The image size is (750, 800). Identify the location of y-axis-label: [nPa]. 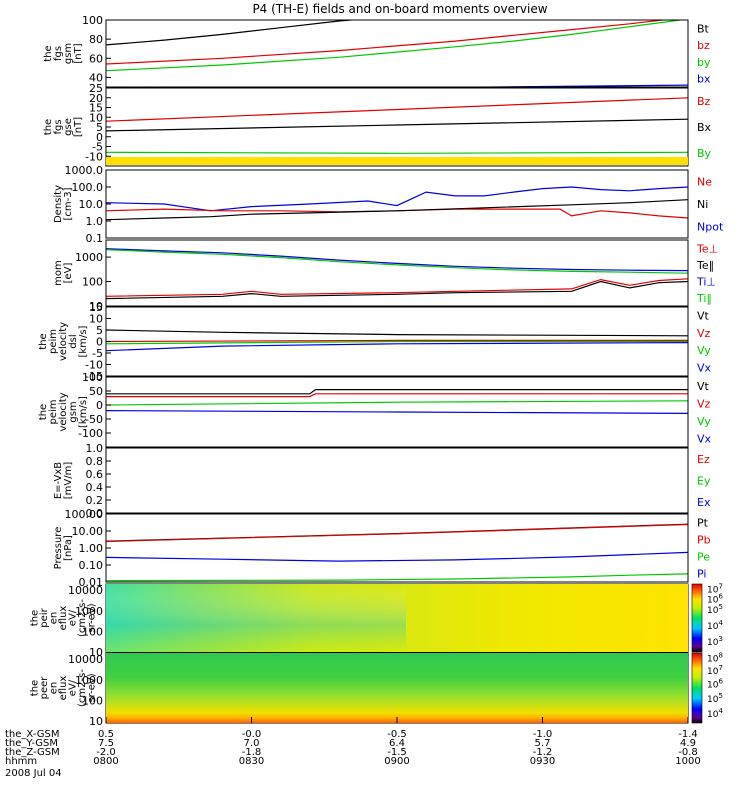
(68, 548).